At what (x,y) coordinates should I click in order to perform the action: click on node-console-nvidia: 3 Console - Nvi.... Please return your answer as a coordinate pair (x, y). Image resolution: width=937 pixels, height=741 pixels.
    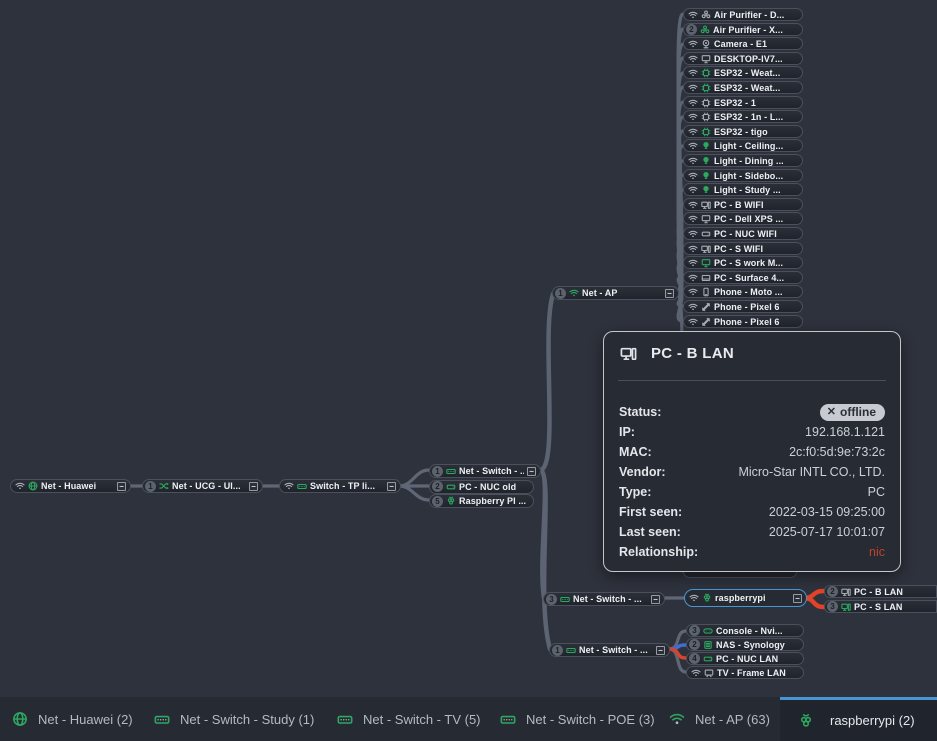
    Looking at the image, I should click on (745, 630).